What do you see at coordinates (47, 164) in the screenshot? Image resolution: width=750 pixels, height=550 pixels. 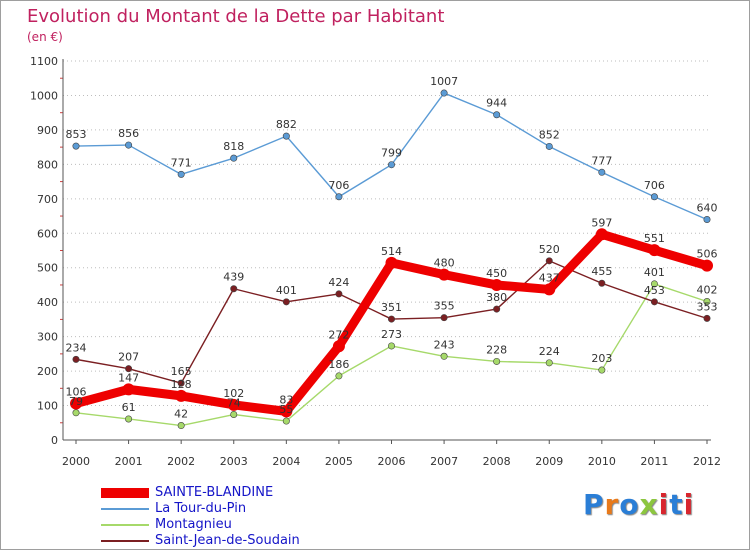 I see `y-tick-label: 800` at bounding box center [47, 164].